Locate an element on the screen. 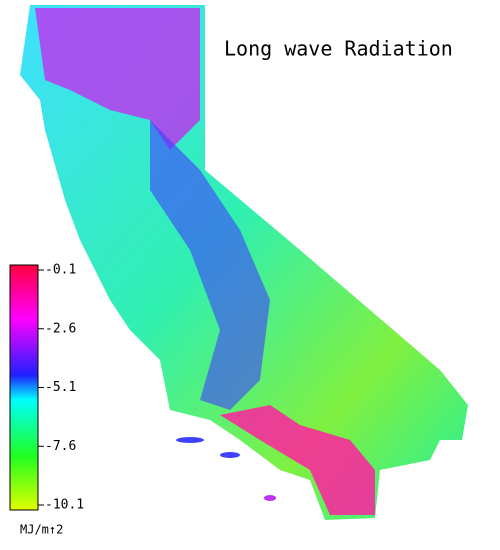 This screenshot has width=500, height=550. scale-tick-label: -2.6 is located at coordinates (60, 328).